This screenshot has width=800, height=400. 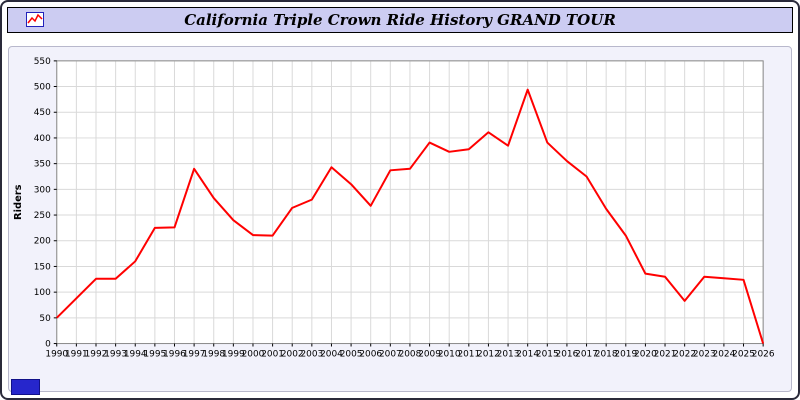 What do you see at coordinates (18, 202) in the screenshot?
I see `svg-text: Riders` at bounding box center [18, 202].